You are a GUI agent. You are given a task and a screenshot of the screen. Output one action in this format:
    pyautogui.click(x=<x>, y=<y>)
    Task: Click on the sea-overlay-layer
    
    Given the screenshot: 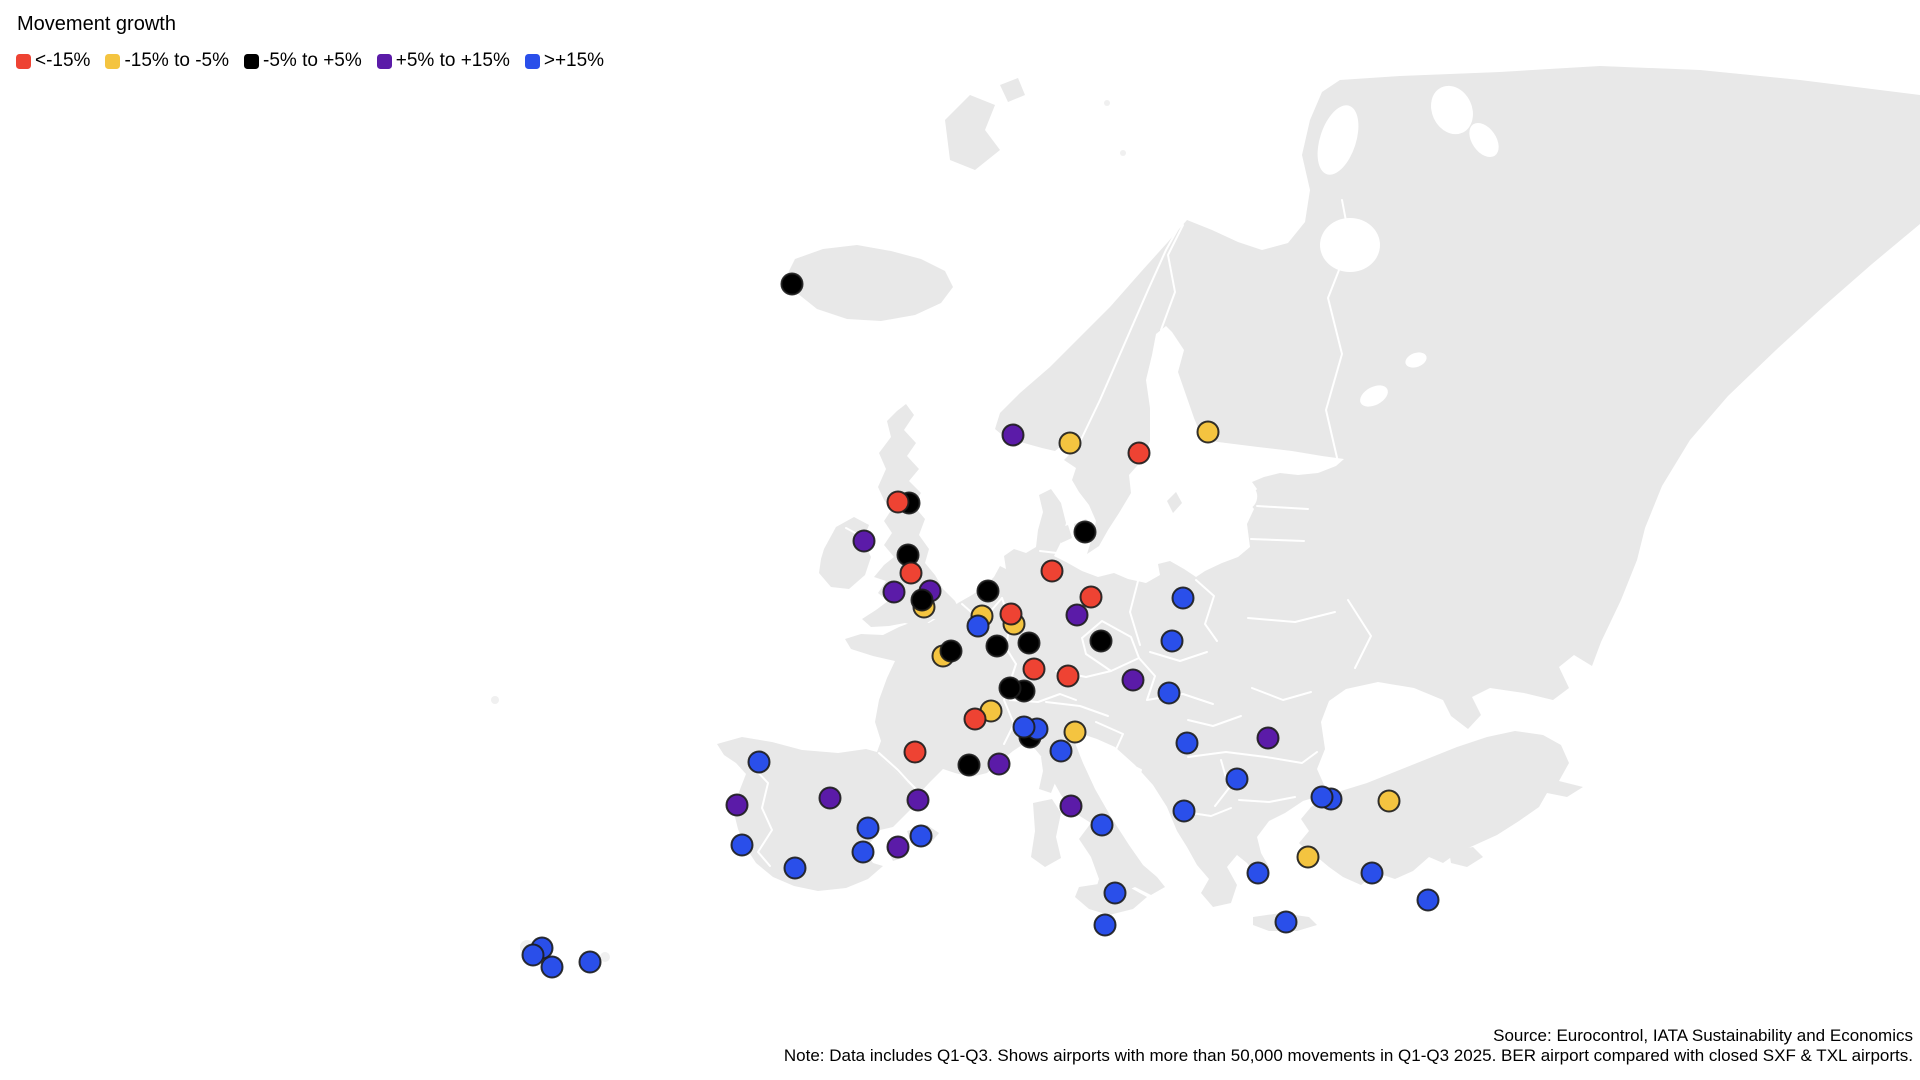 What is the action you would take?
    pyautogui.click(x=1369, y=297)
    